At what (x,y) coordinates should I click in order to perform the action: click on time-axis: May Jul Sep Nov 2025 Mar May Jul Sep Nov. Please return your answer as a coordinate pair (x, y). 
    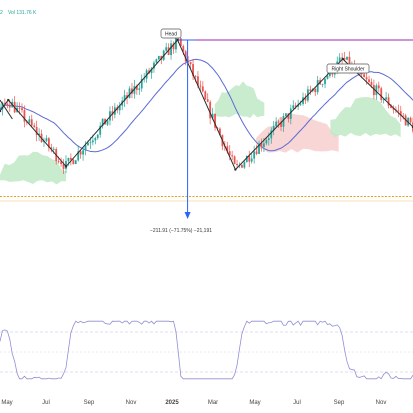
    Looking at the image, I should click on (193, 403).